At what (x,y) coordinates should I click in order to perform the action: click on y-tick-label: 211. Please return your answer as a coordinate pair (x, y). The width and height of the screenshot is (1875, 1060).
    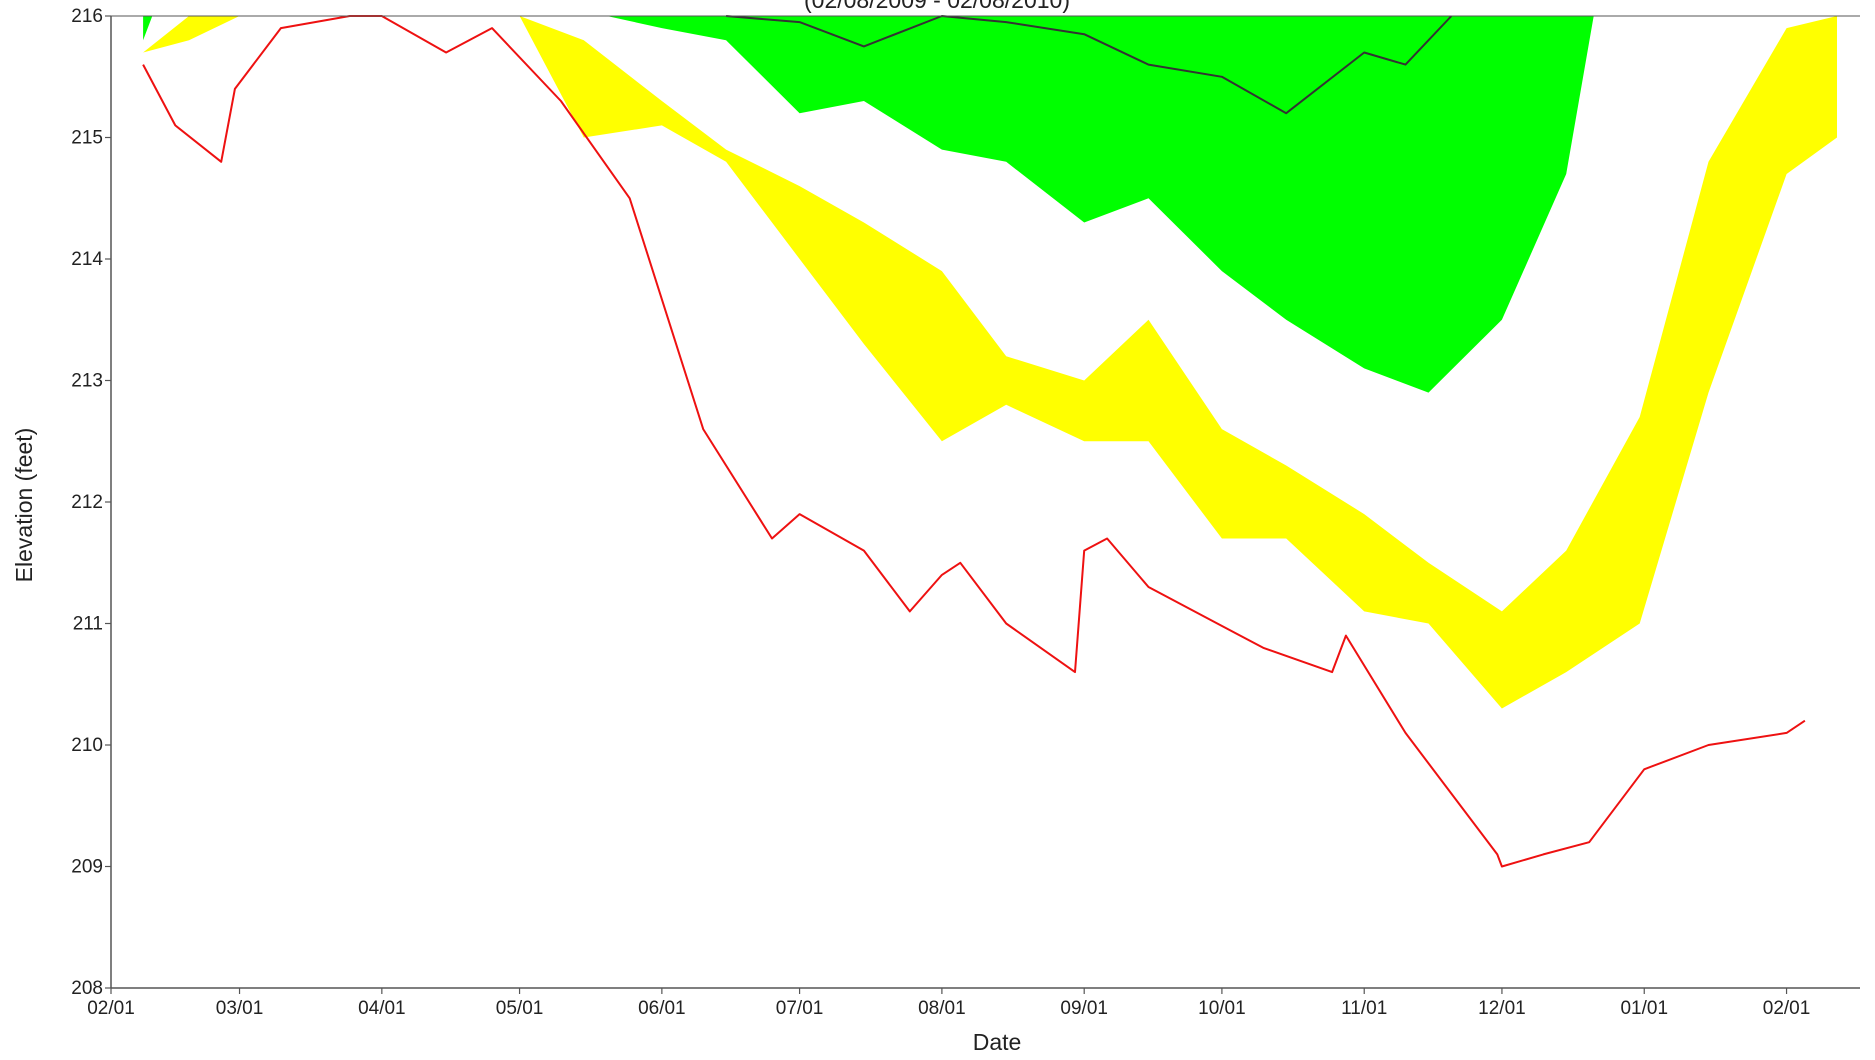
    Looking at the image, I should click on (88, 624).